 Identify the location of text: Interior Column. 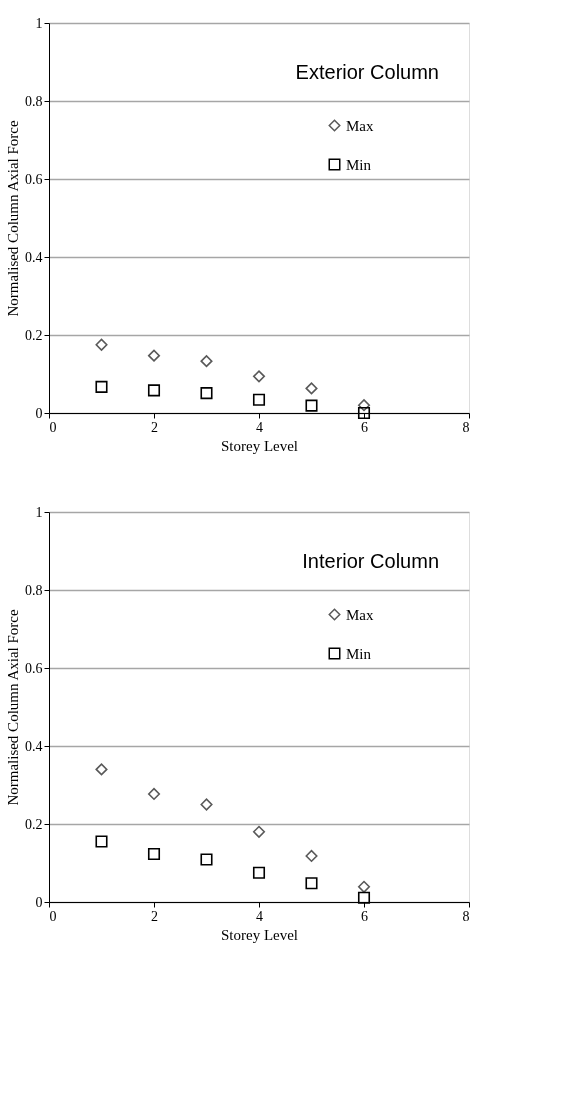
(370, 561).